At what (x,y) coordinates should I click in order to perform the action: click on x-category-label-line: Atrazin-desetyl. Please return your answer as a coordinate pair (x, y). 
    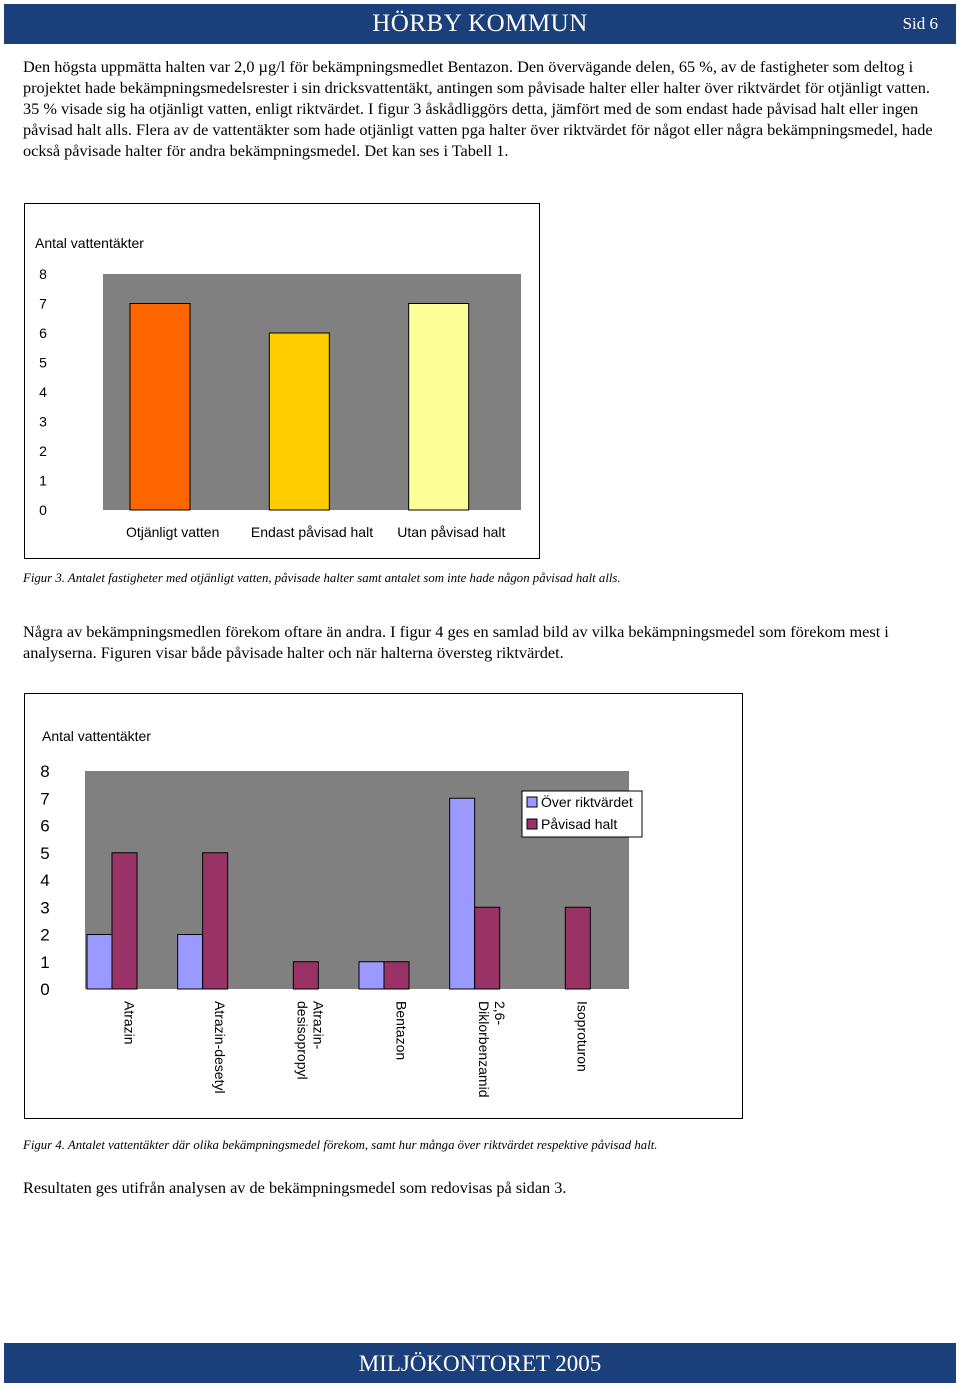
    Looking at the image, I should click on (220, 1047).